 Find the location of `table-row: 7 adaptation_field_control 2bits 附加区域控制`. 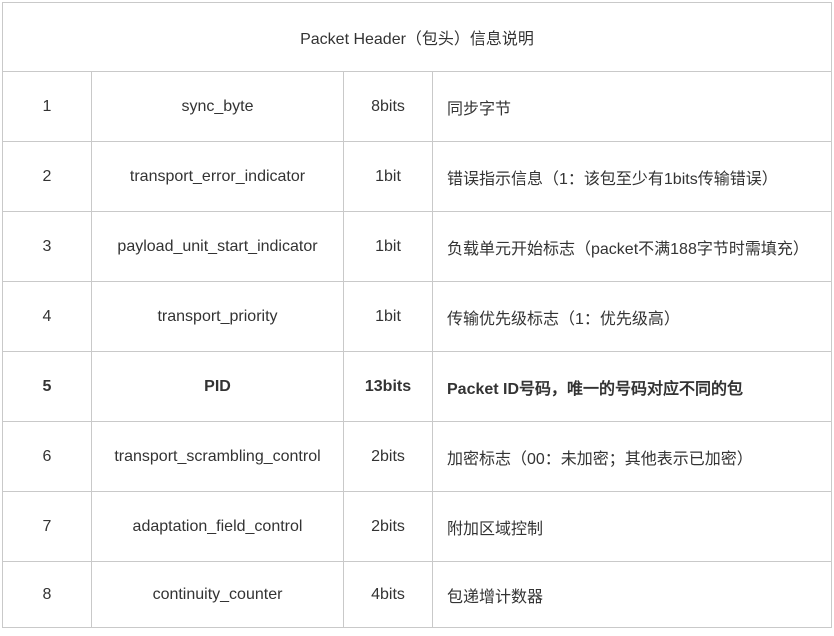

table-row: 7 adaptation_field_control 2bits 附加区域控制 is located at coordinates (417, 526).